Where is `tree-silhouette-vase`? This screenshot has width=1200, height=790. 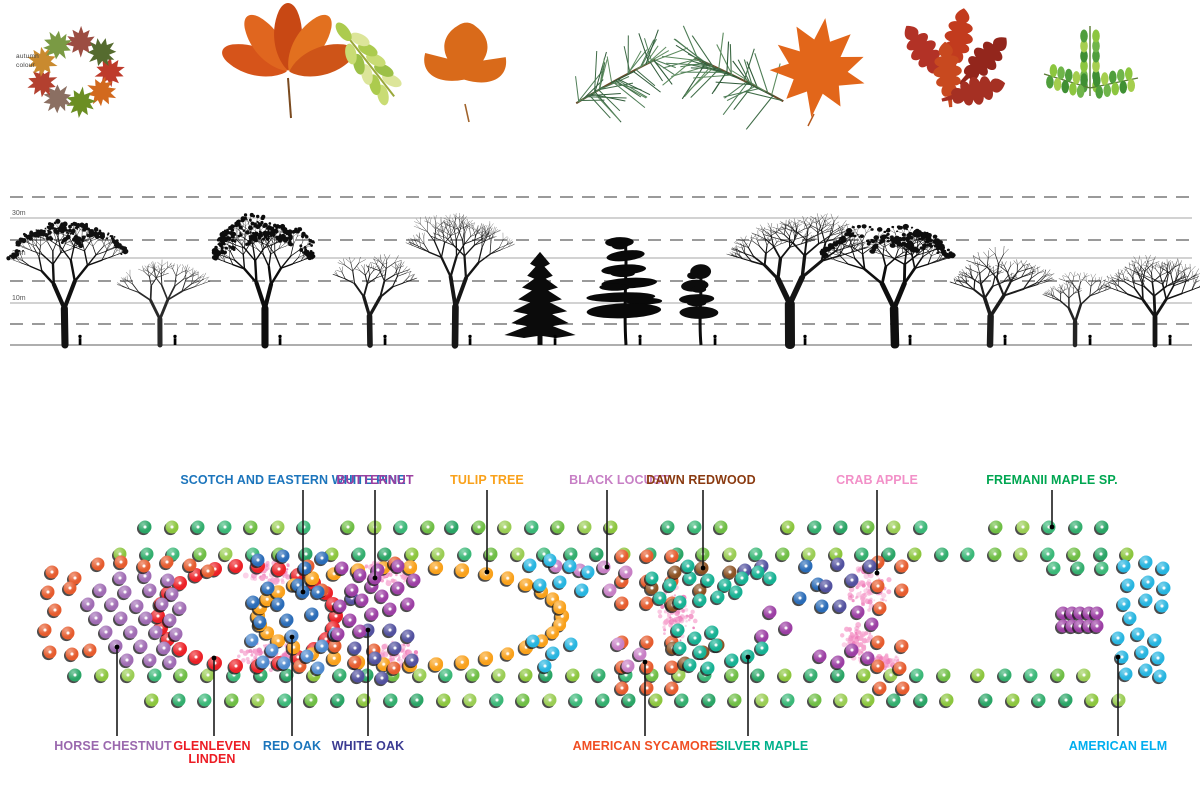
tree-silhouette-vase is located at coordinates (1151, 301).